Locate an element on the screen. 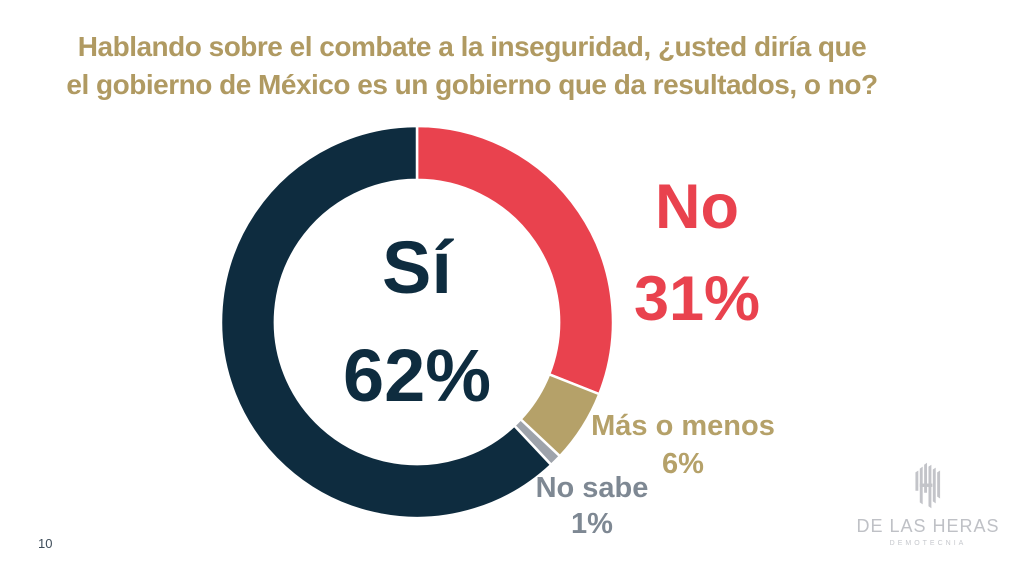 The image size is (1024, 576). no-sabe-value: 1% is located at coordinates (592, 524).